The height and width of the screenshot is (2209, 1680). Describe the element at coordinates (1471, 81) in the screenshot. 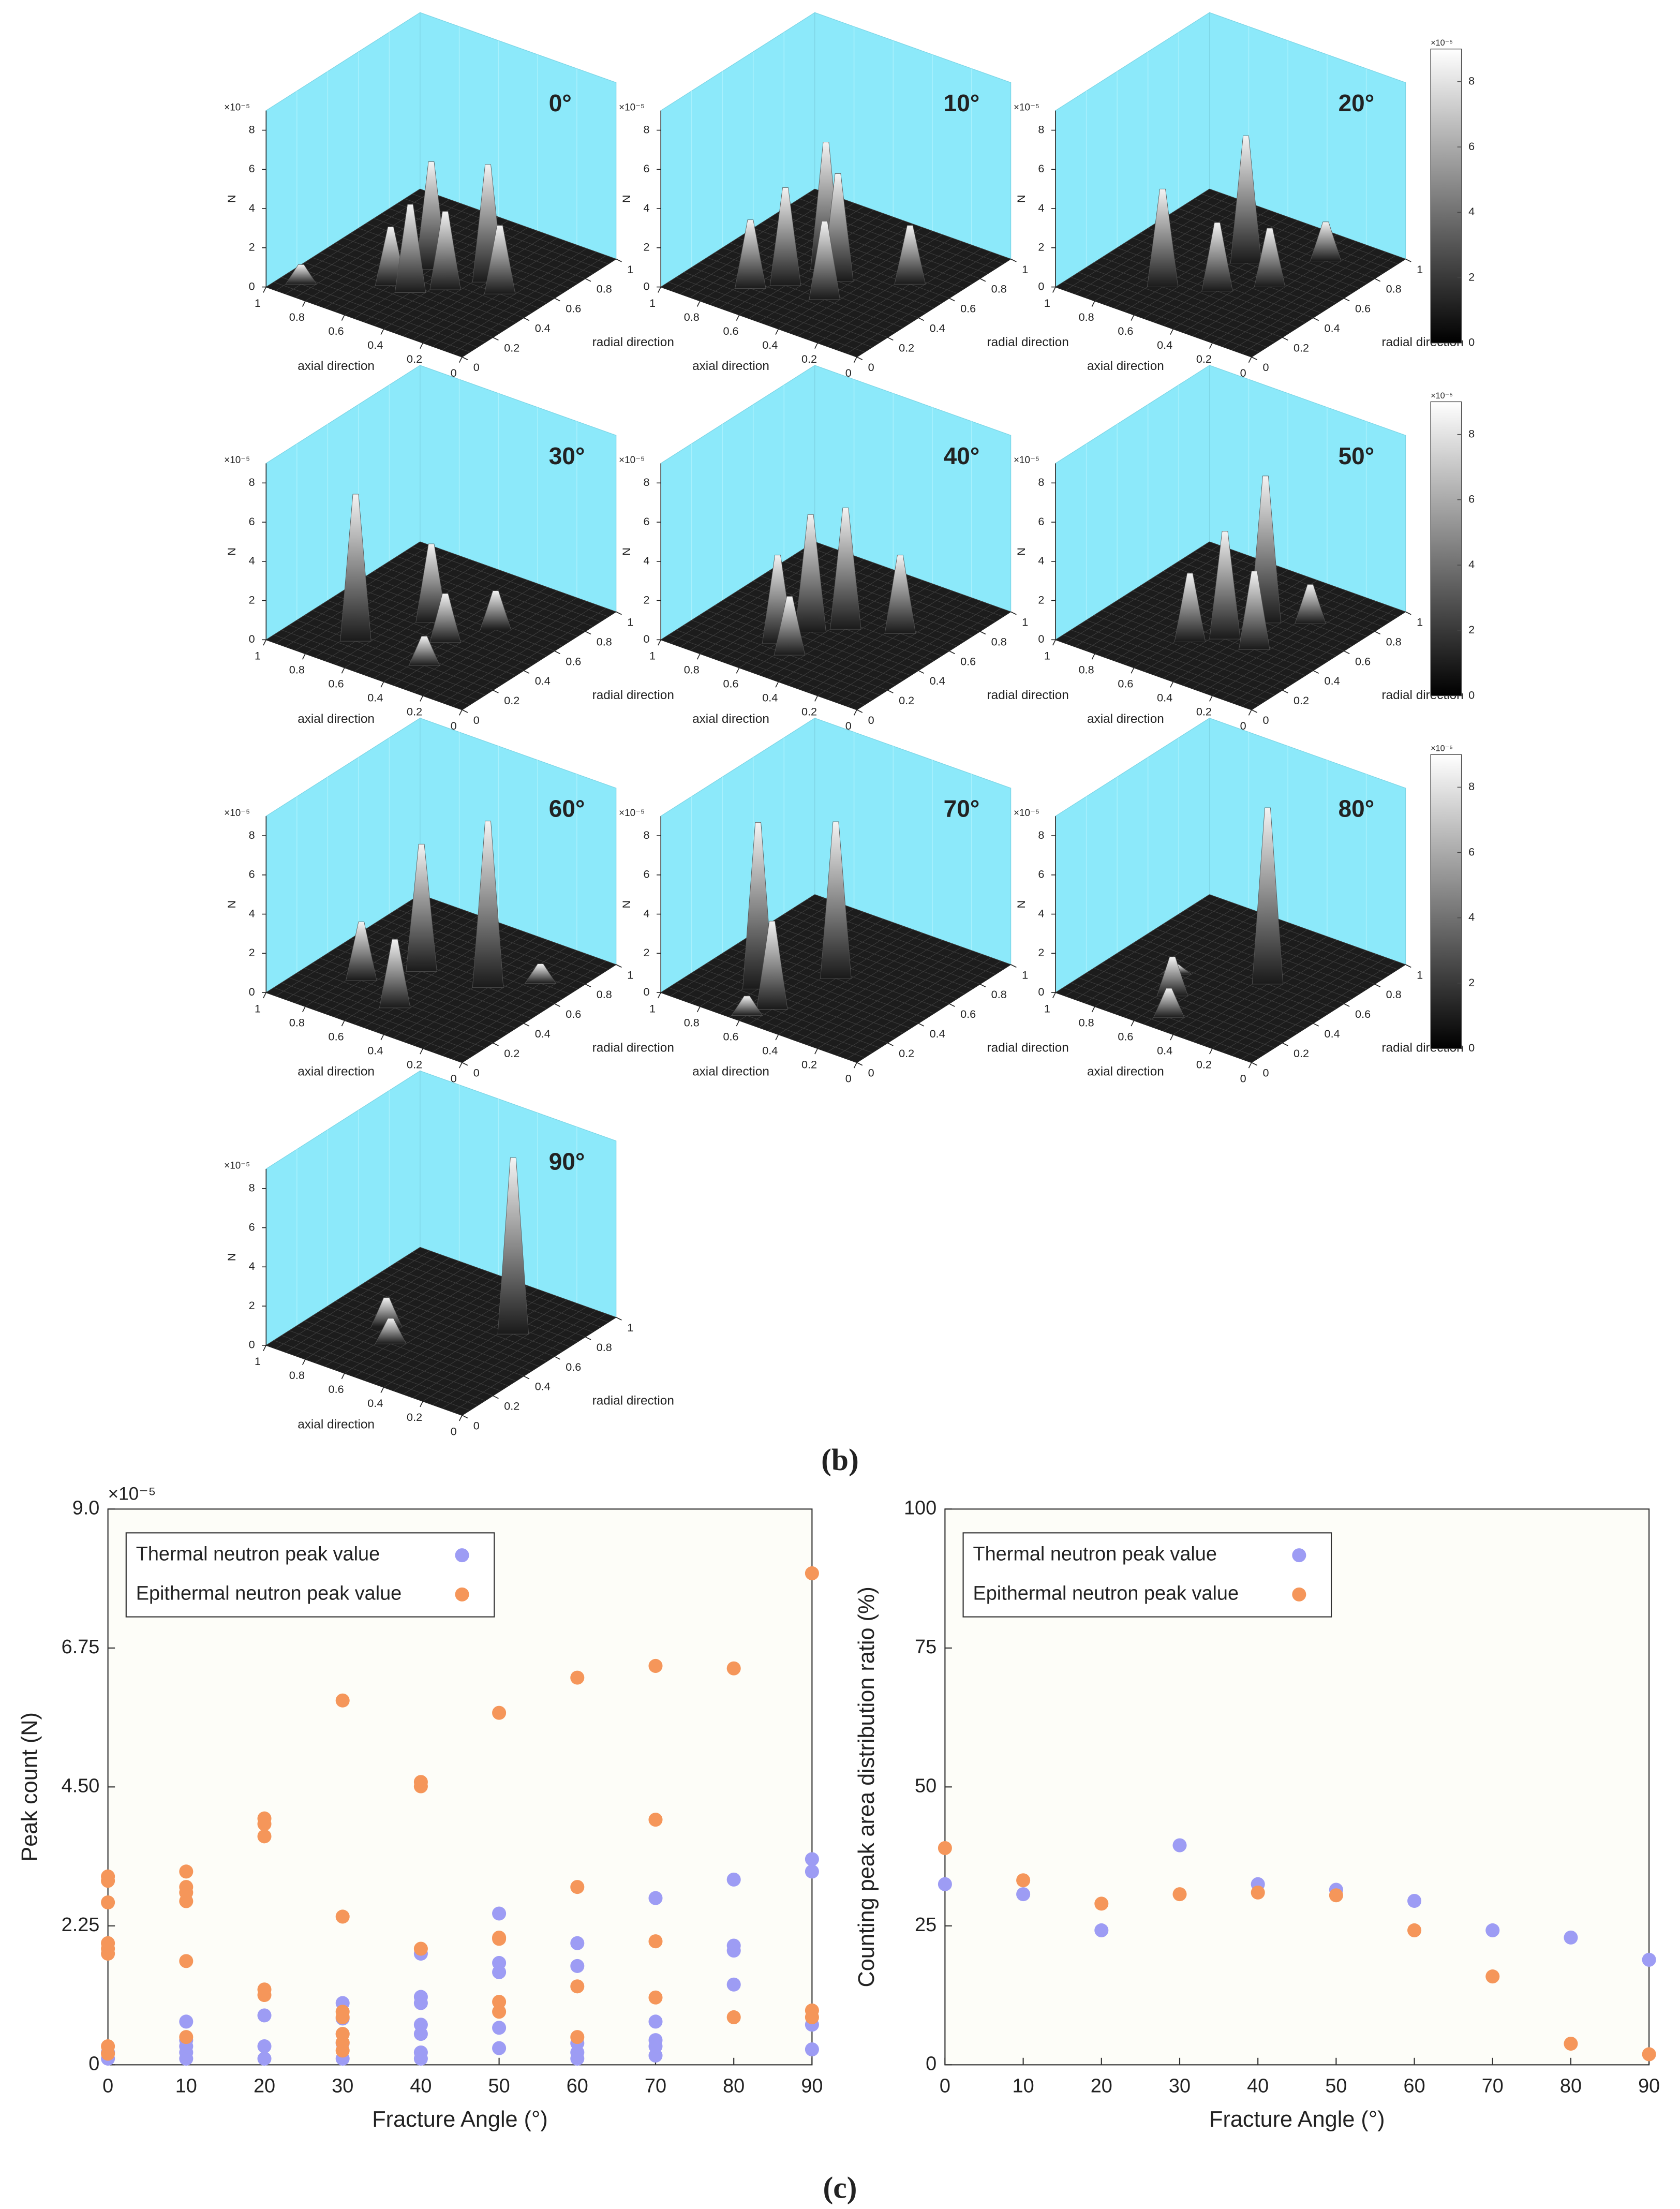

I see `colorbar-tick-label: 8` at that location.